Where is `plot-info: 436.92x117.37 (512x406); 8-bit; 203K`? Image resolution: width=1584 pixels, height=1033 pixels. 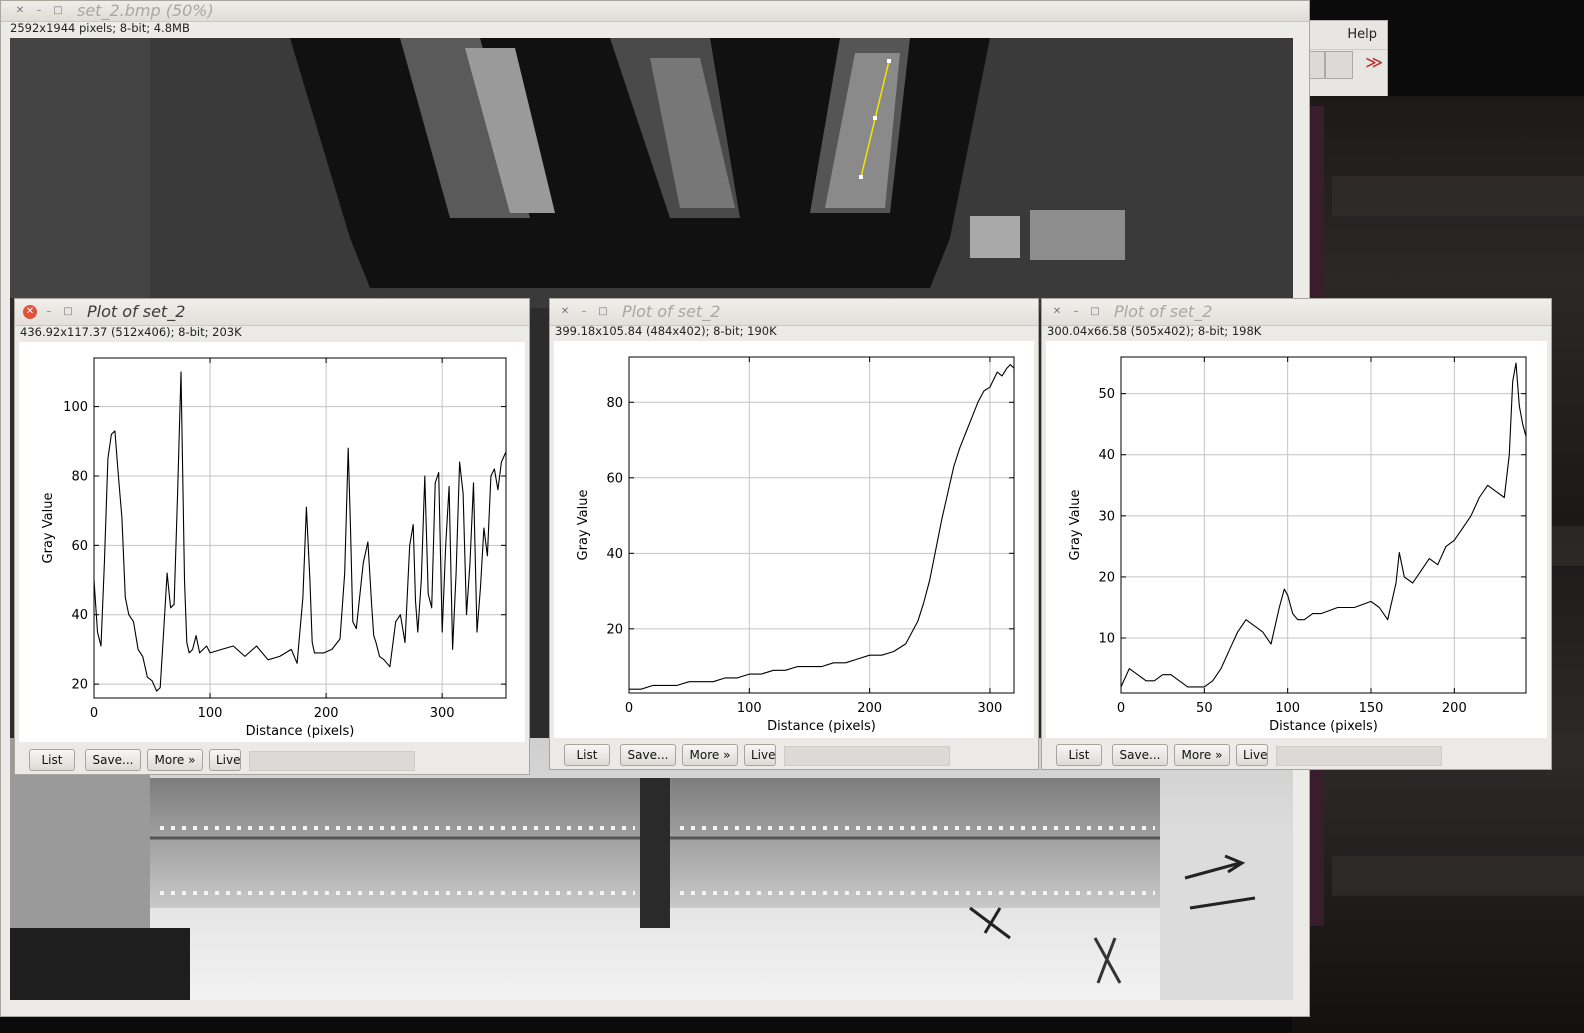 plot-info: 436.92x117.37 (512x406); 8-bit; 203K is located at coordinates (131, 332).